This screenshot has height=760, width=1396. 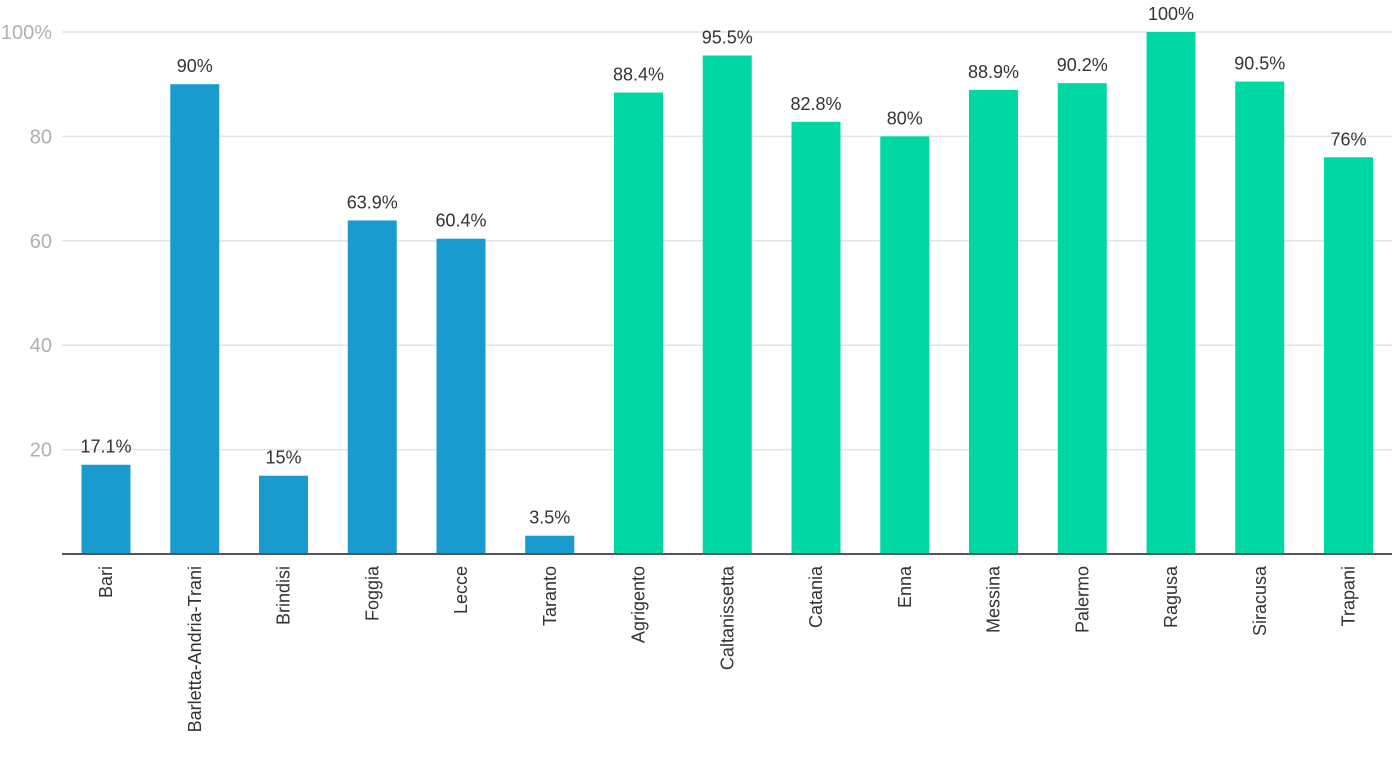 I want to click on bar-value-label: 95.5%, so click(x=727, y=37).